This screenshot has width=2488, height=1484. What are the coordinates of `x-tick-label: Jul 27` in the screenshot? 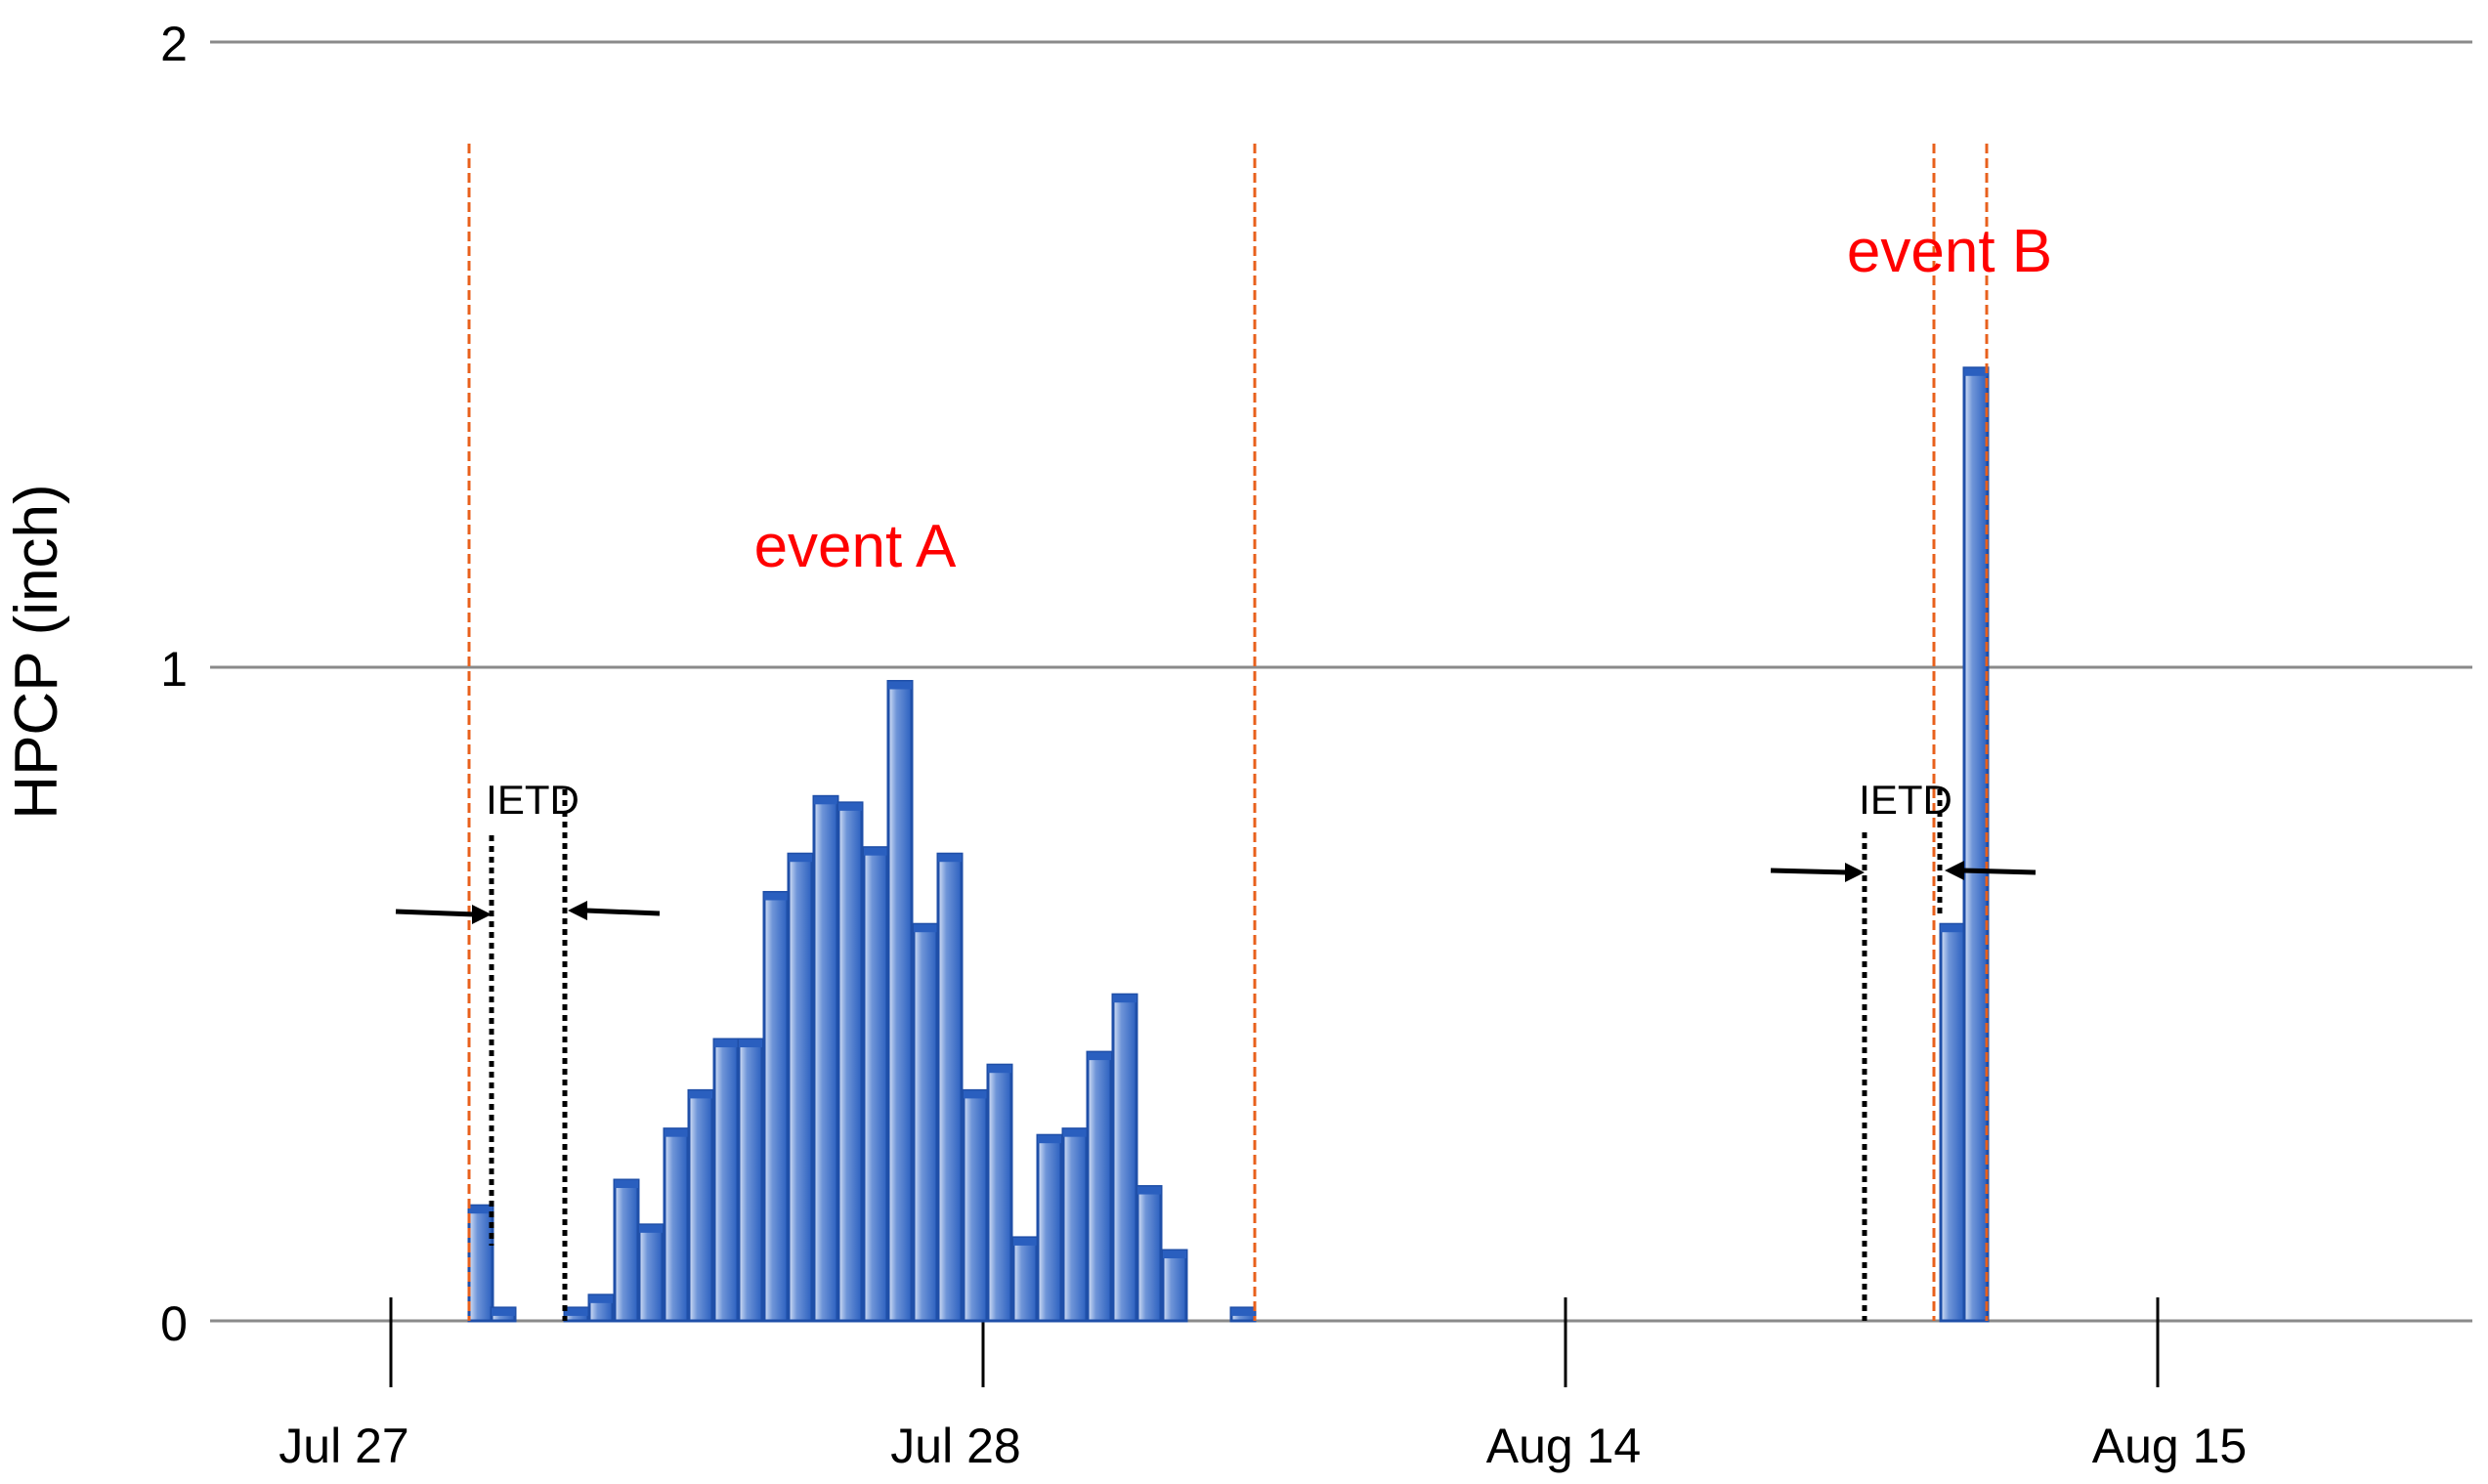 It's located at (343, 1446).